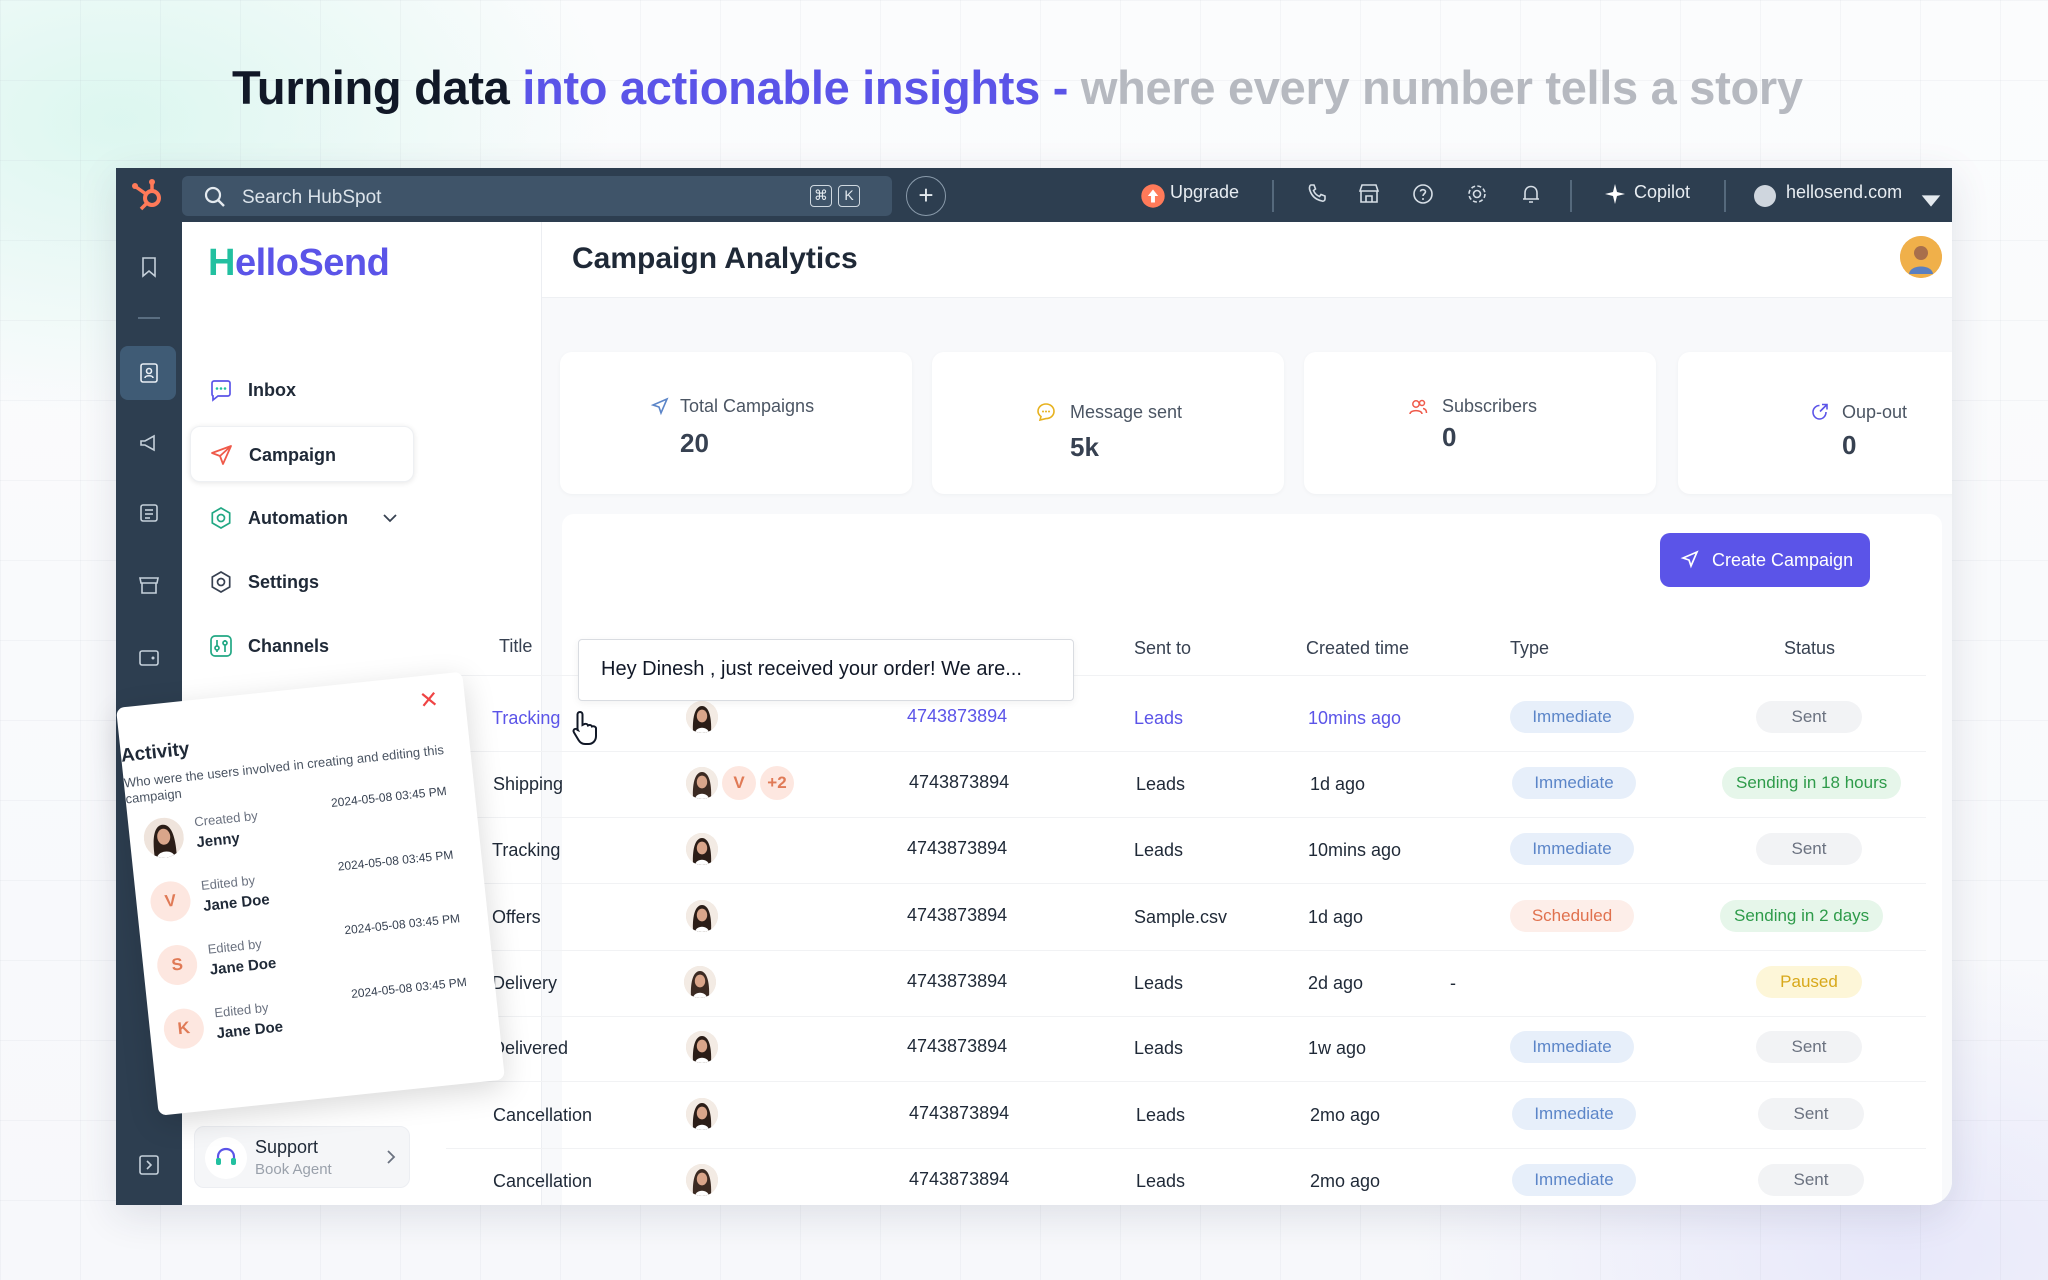  I want to click on content-icon, so click(149, 513).